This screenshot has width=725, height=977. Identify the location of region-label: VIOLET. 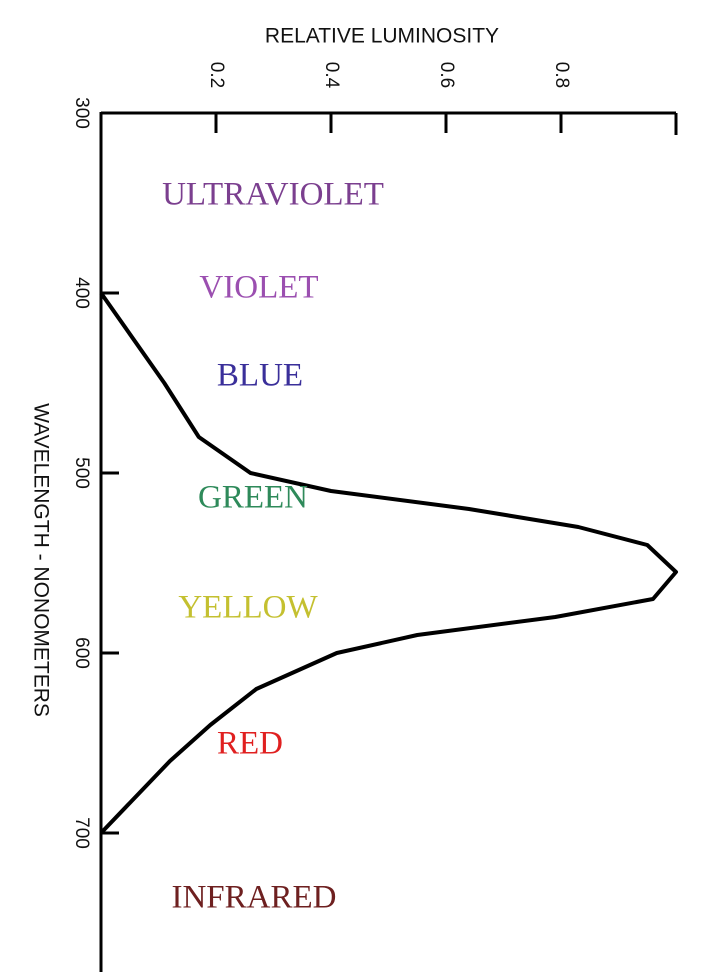
(258, 288).